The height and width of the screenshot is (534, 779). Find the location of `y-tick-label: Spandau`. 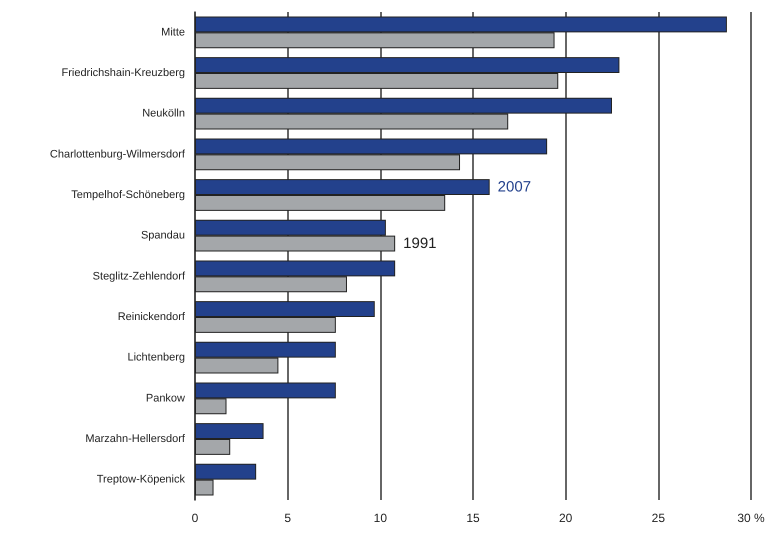

y-tick-label: Spandau is located at coordinates (162, 236).